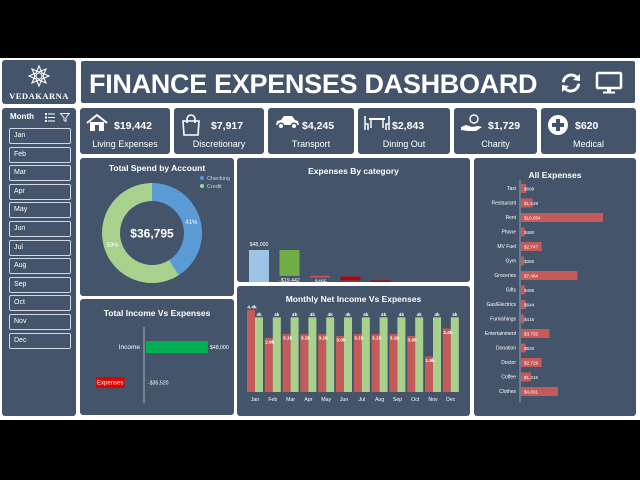  Describe the element at coordinates (50, 117) in the screenshot. I see `multi-select-icon` at that location.